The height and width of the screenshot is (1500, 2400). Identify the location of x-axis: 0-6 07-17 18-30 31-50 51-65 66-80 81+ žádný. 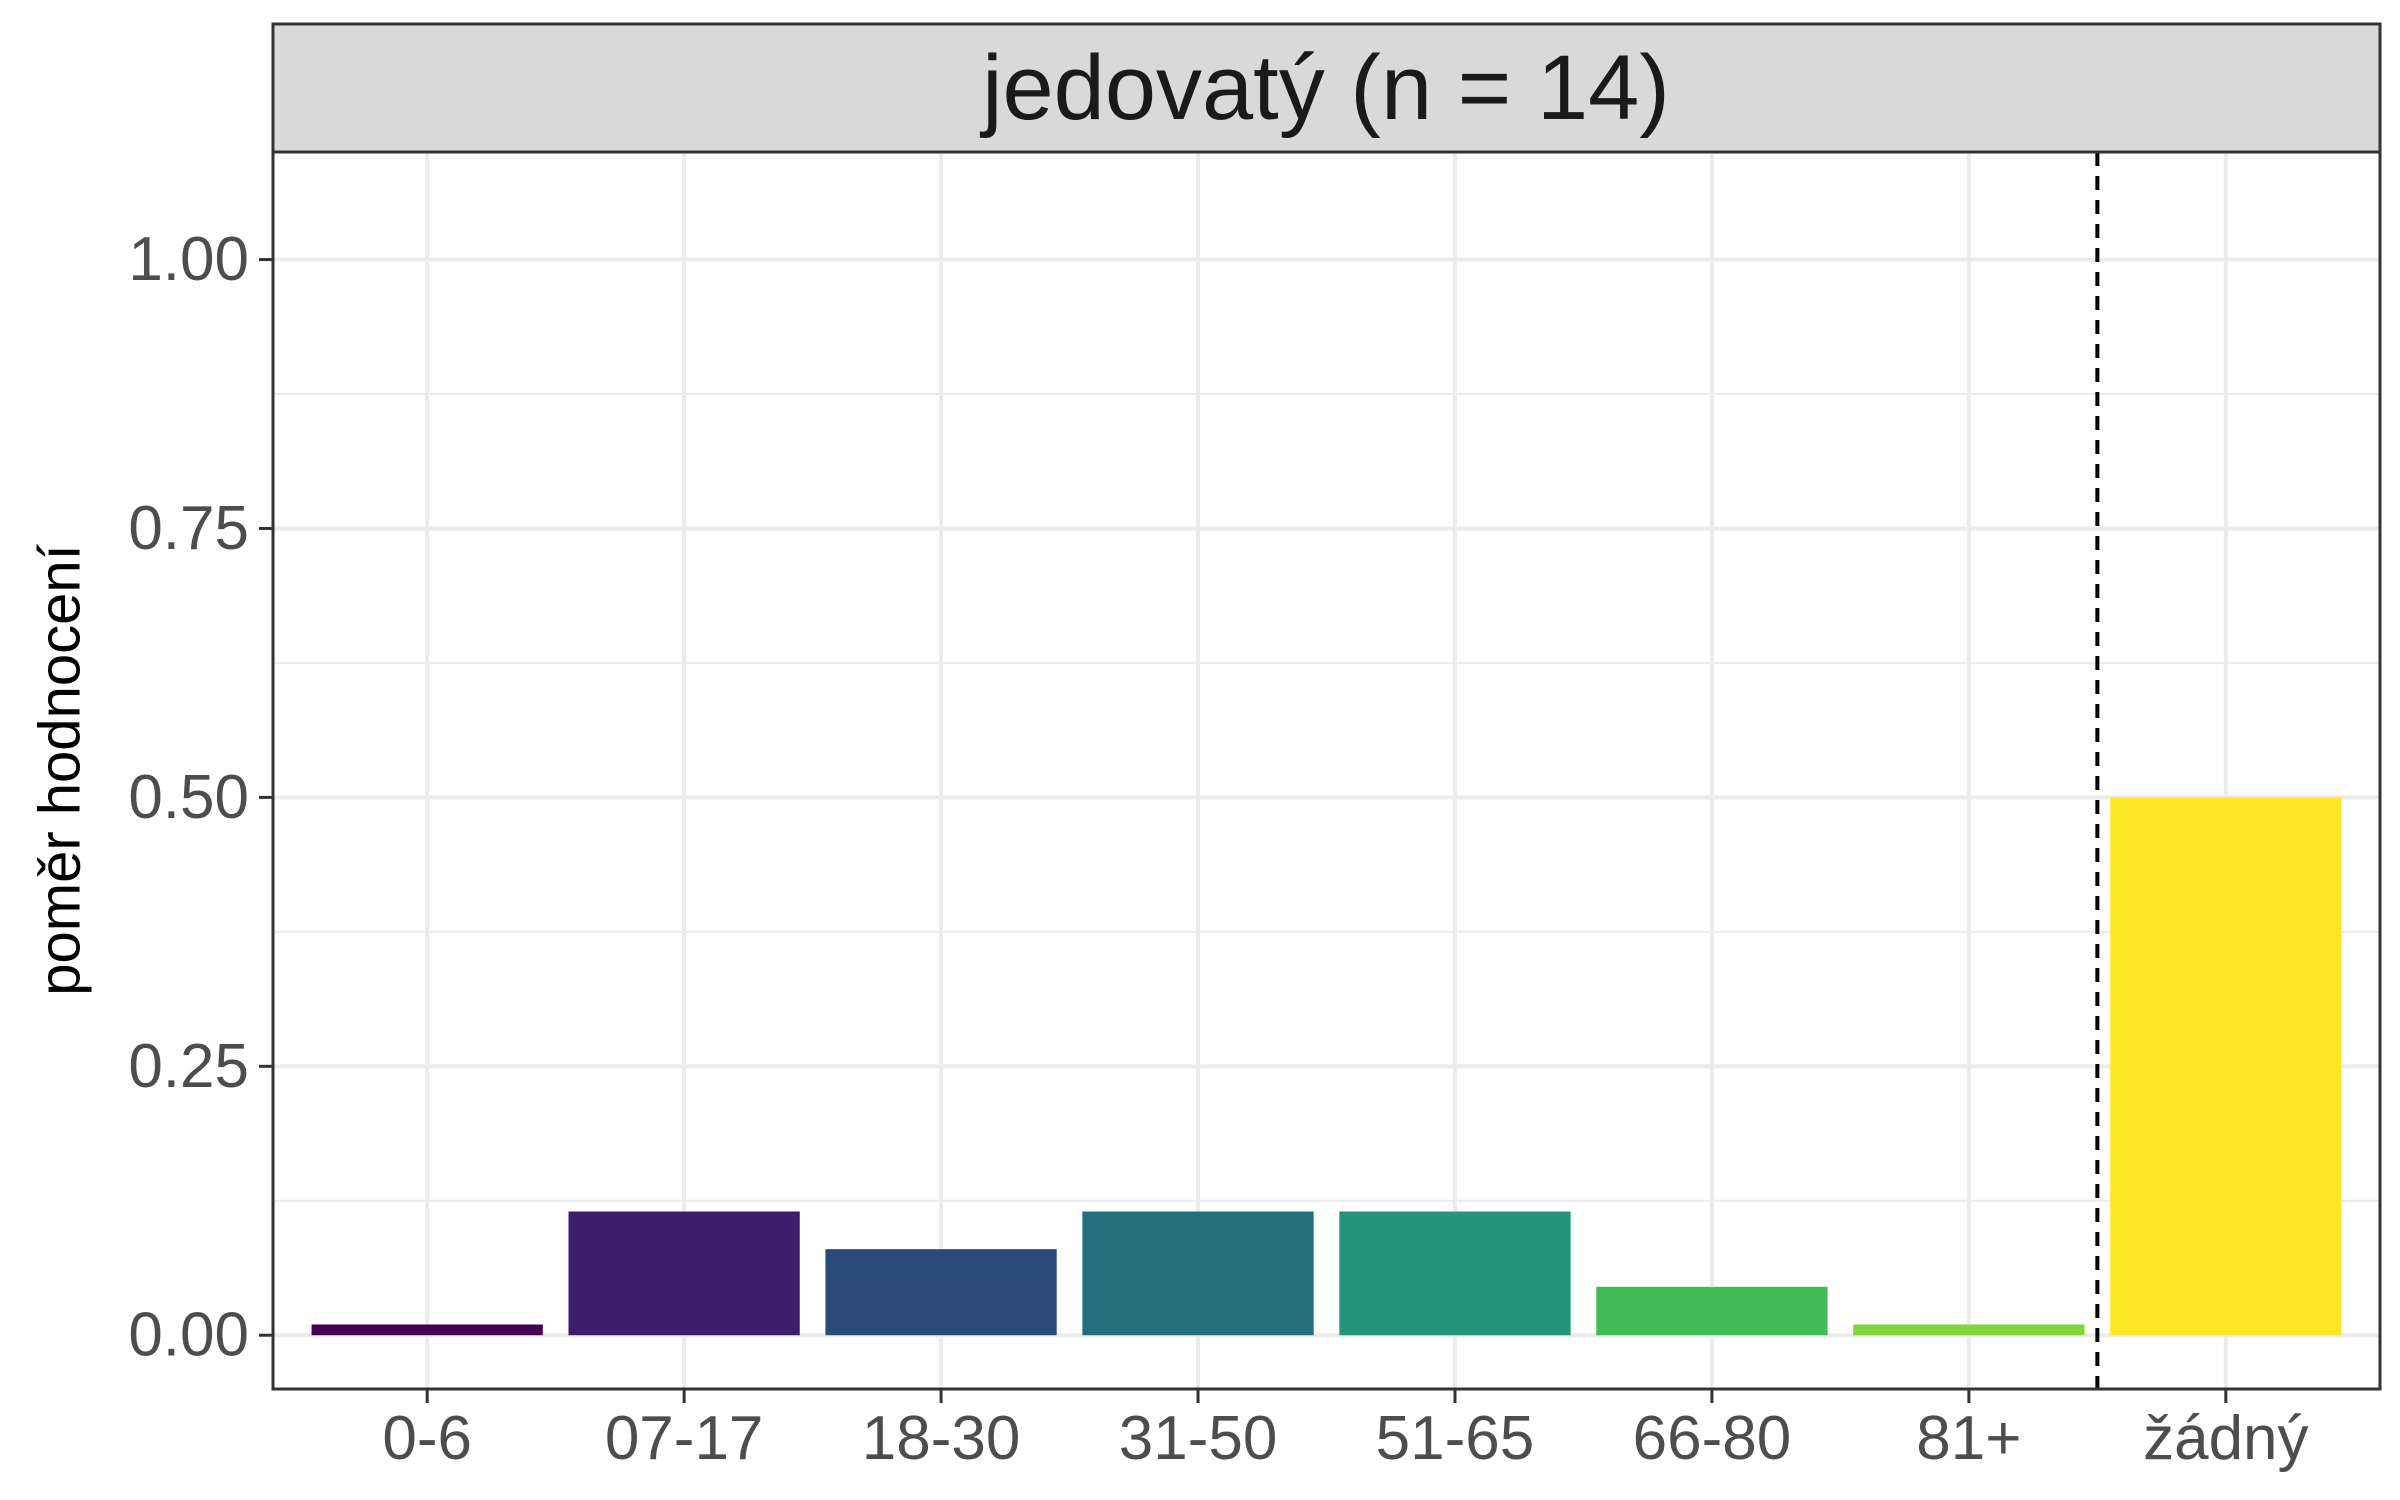
(1345, 1431).